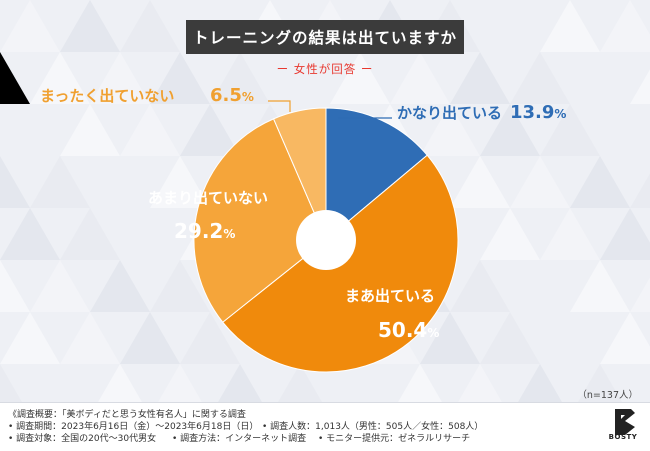 The width and height of the screenshot is (650, 451). What do you see at coordinates (279, 106) in the screenshot?
I see `label-leader-line` at bounding box center [279, 106].